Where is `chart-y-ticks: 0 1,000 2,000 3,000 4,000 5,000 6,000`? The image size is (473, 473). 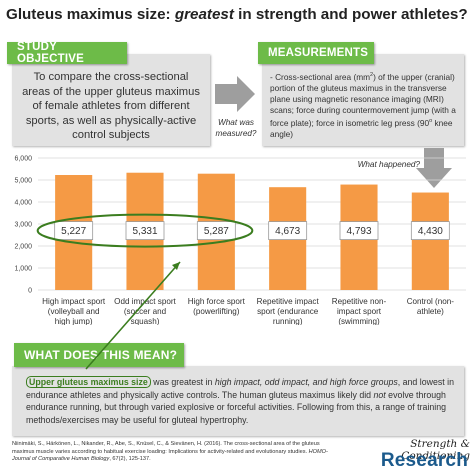 chart-y-ticks: 0 1,000 2,000 3,000 4,000 5,000 6,000 is located at coordinates (23, 225).